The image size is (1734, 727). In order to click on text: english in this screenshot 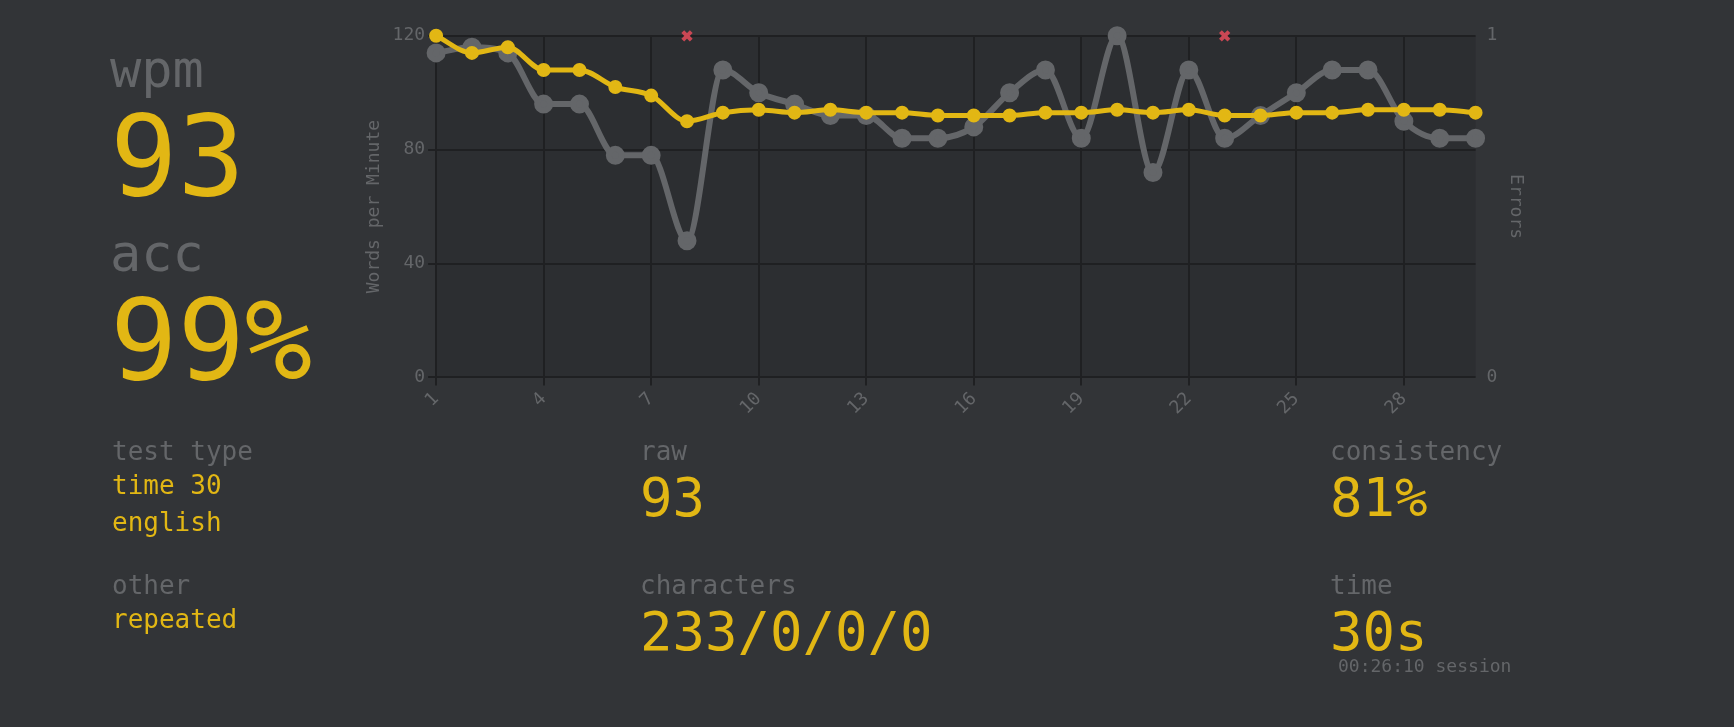, I will do `click(167, 522)`.